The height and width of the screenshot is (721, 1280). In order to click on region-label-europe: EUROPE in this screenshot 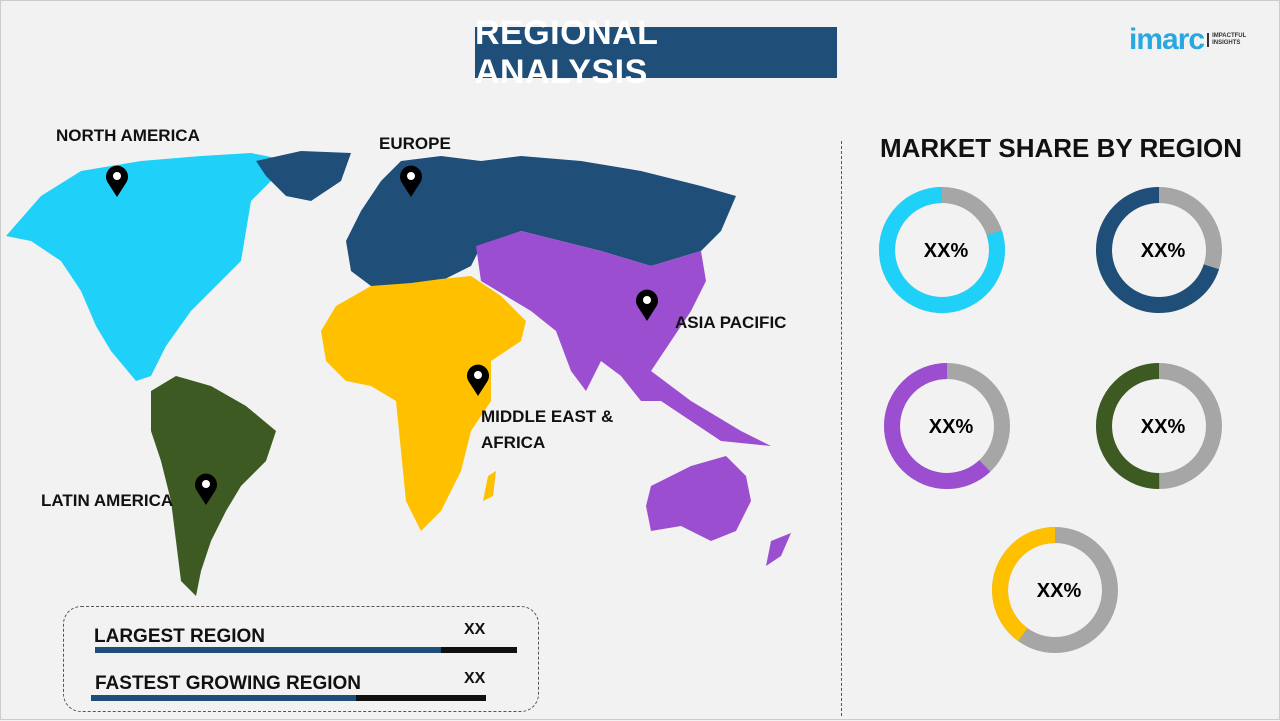, I will do `click(415, 143)`.